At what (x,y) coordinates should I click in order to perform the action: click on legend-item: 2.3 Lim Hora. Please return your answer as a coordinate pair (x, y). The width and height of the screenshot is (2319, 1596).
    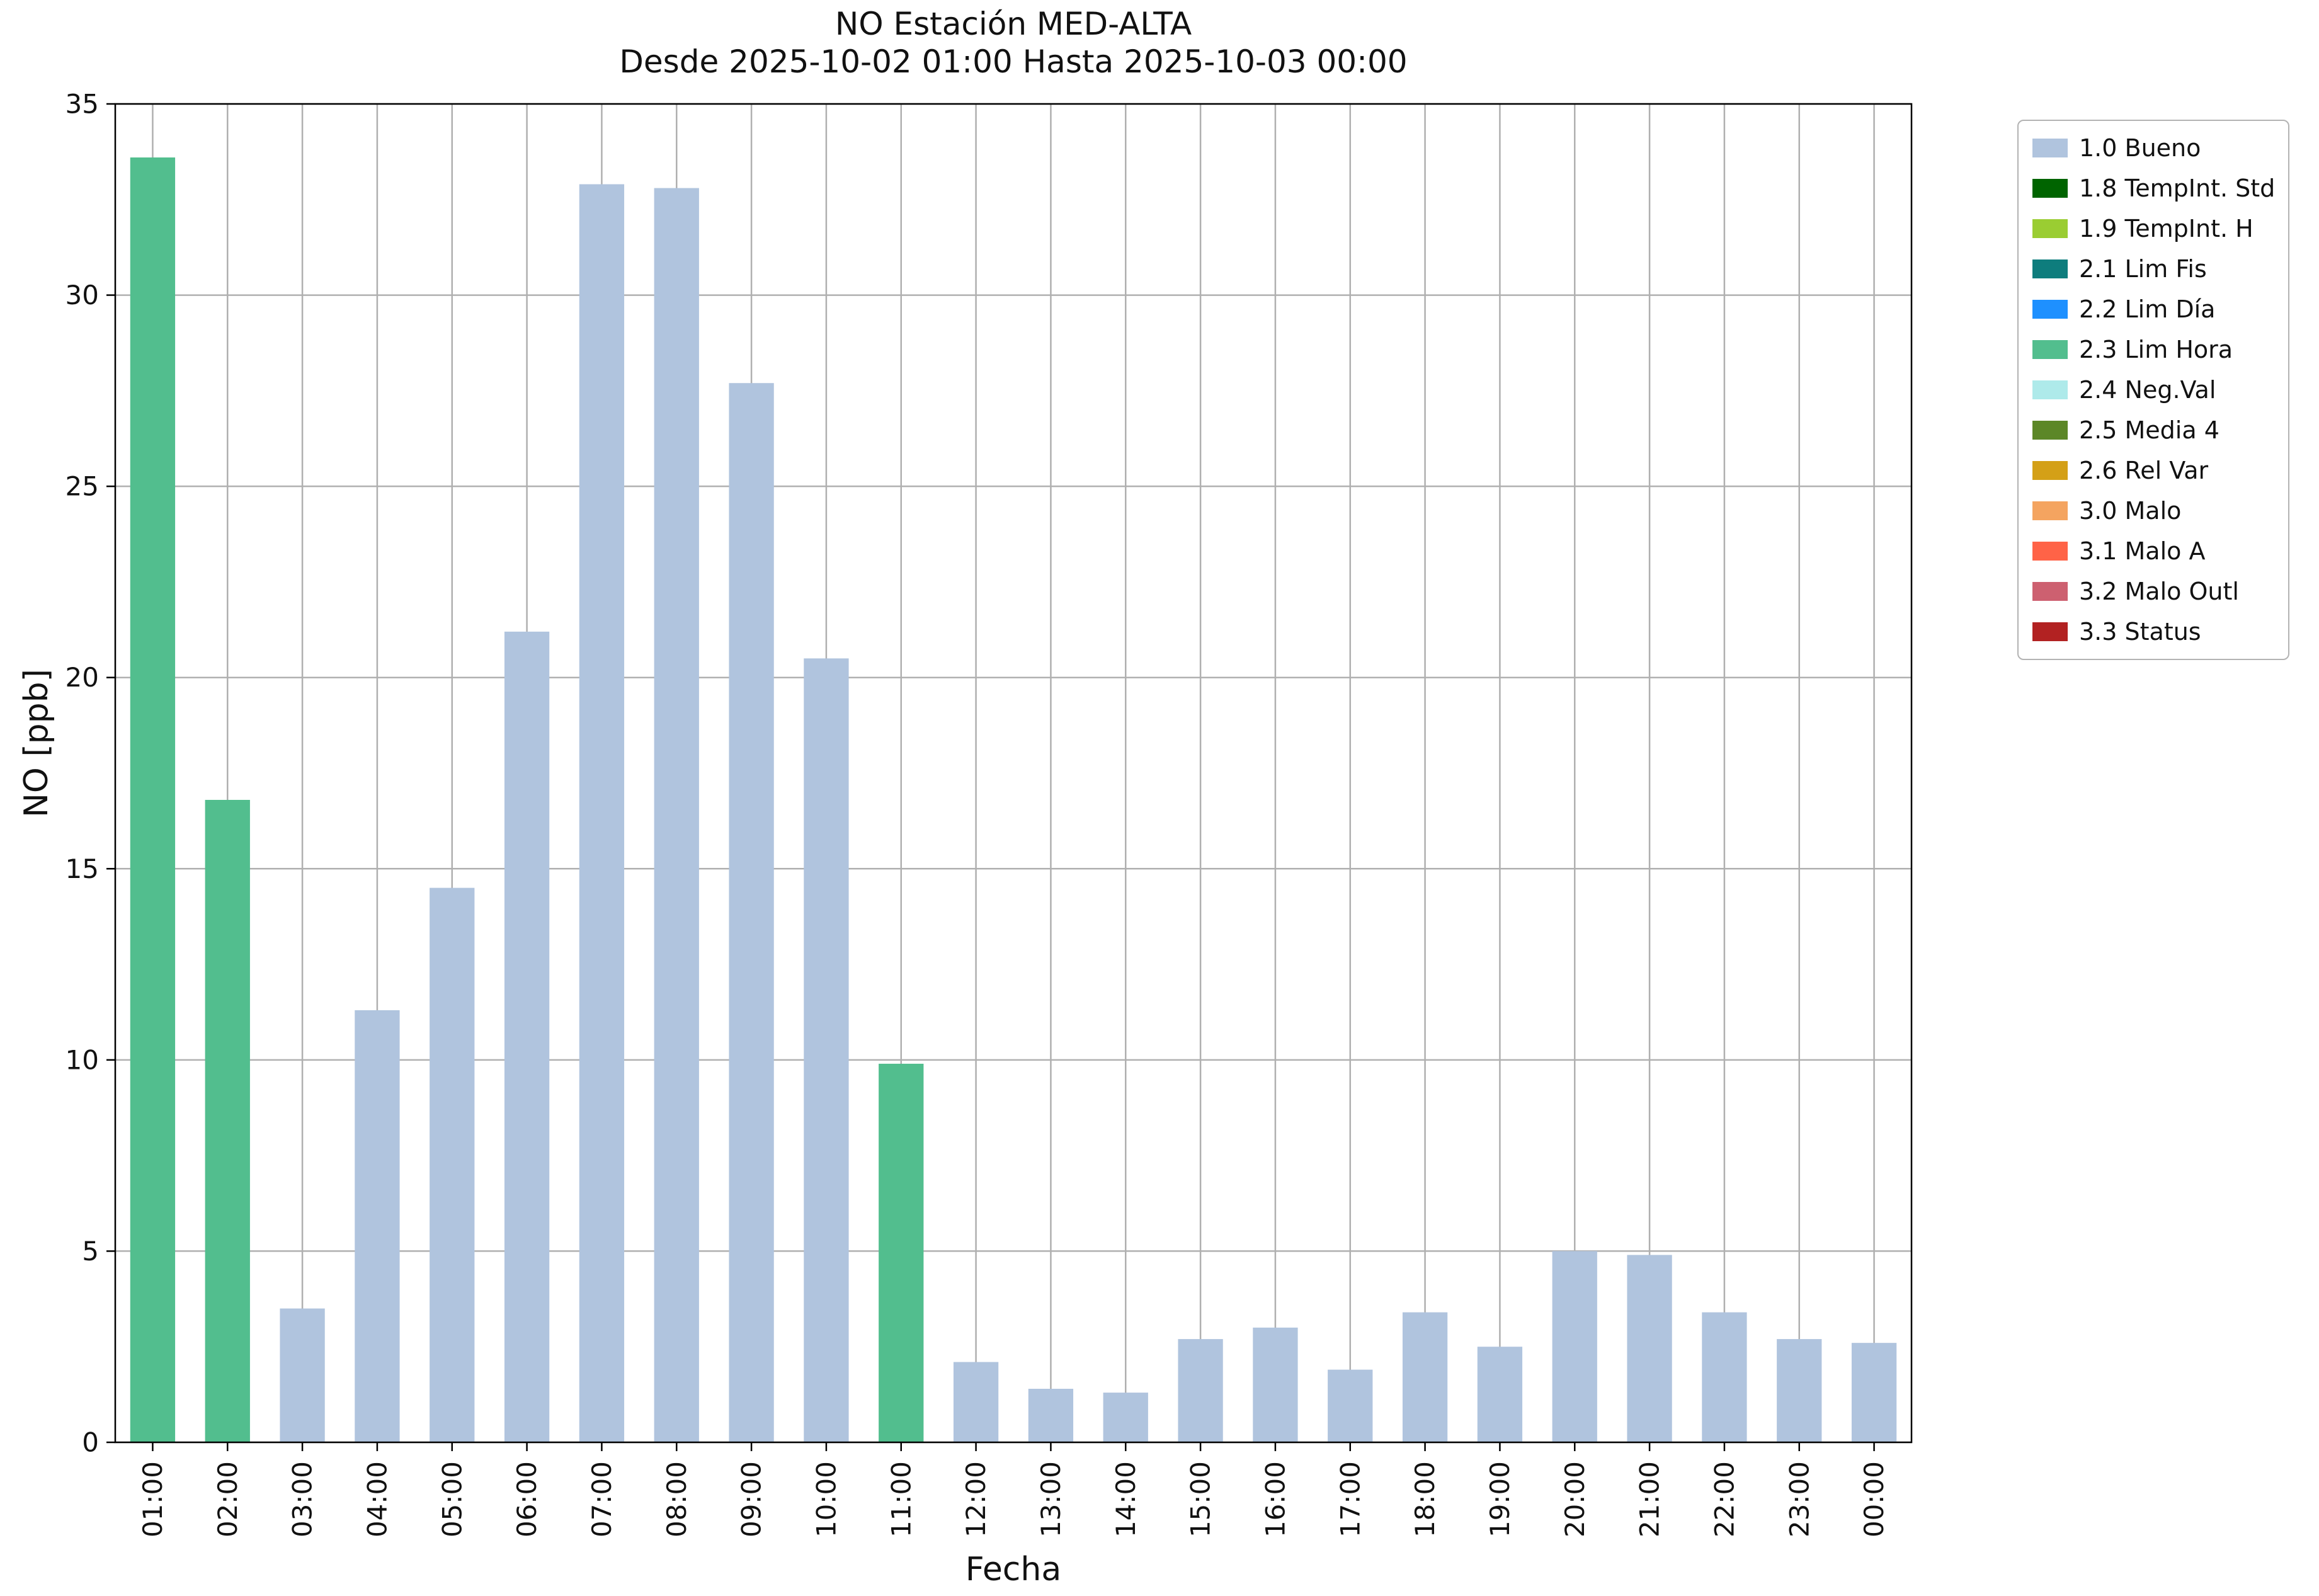
    Looking at the image, I should click on (2153, 349).